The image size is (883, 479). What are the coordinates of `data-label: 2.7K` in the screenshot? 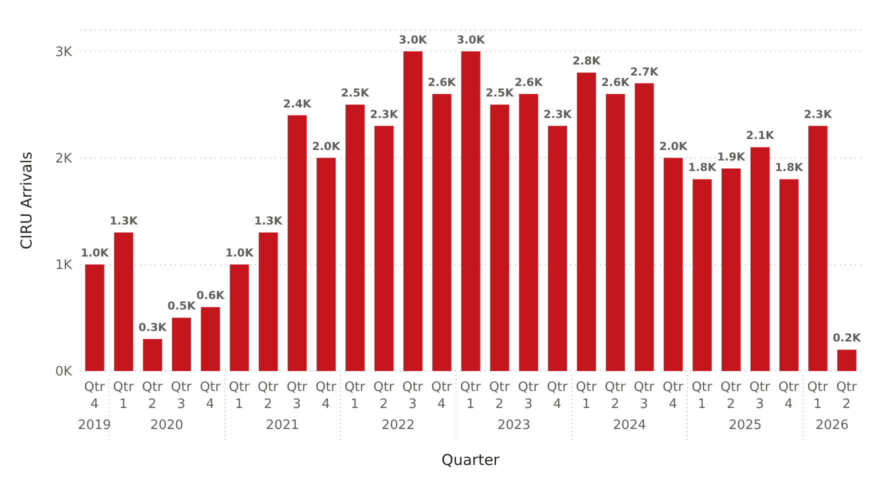 It's located at (644, 71).